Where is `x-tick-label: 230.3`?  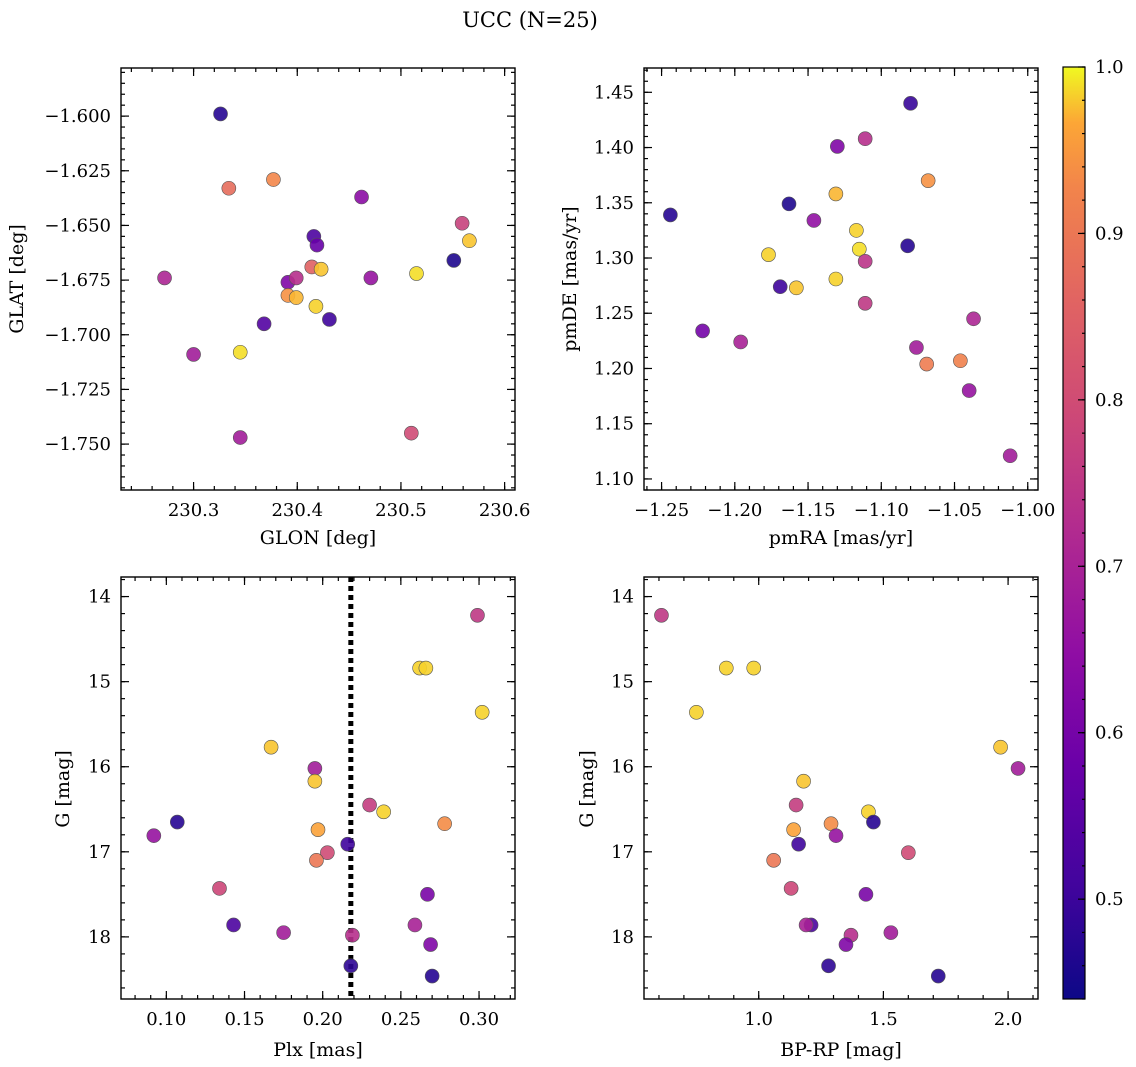
x-tick-label: 230.3 is located at coordinates (194, 510).